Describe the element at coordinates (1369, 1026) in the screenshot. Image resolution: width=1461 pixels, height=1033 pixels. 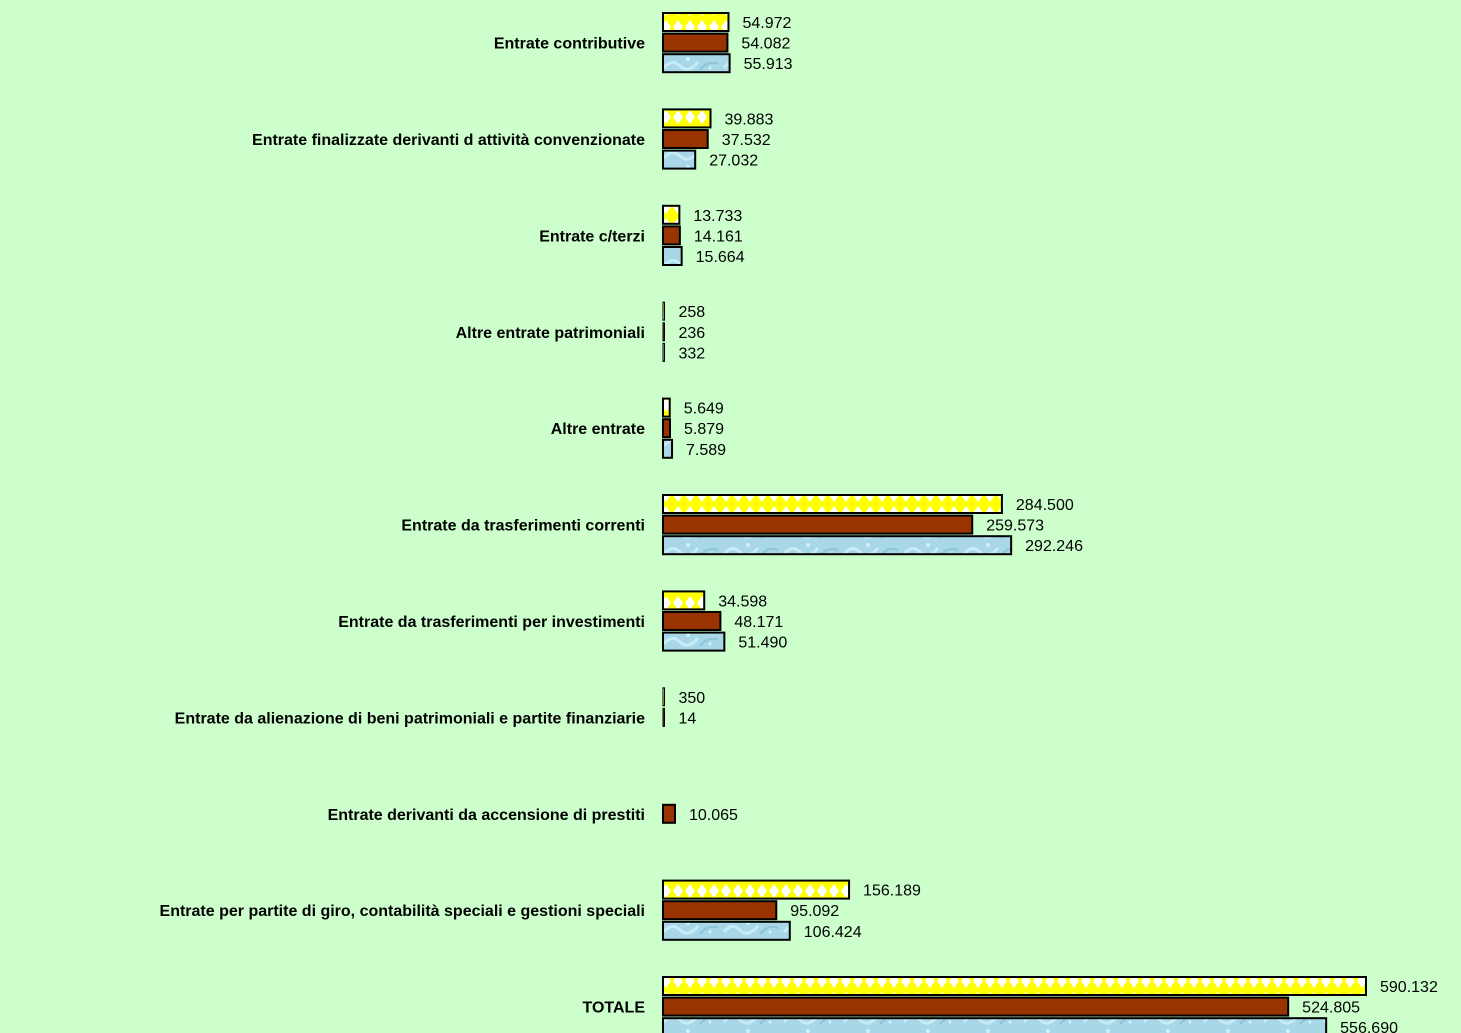
I see `value-label: 556.690` at that location.